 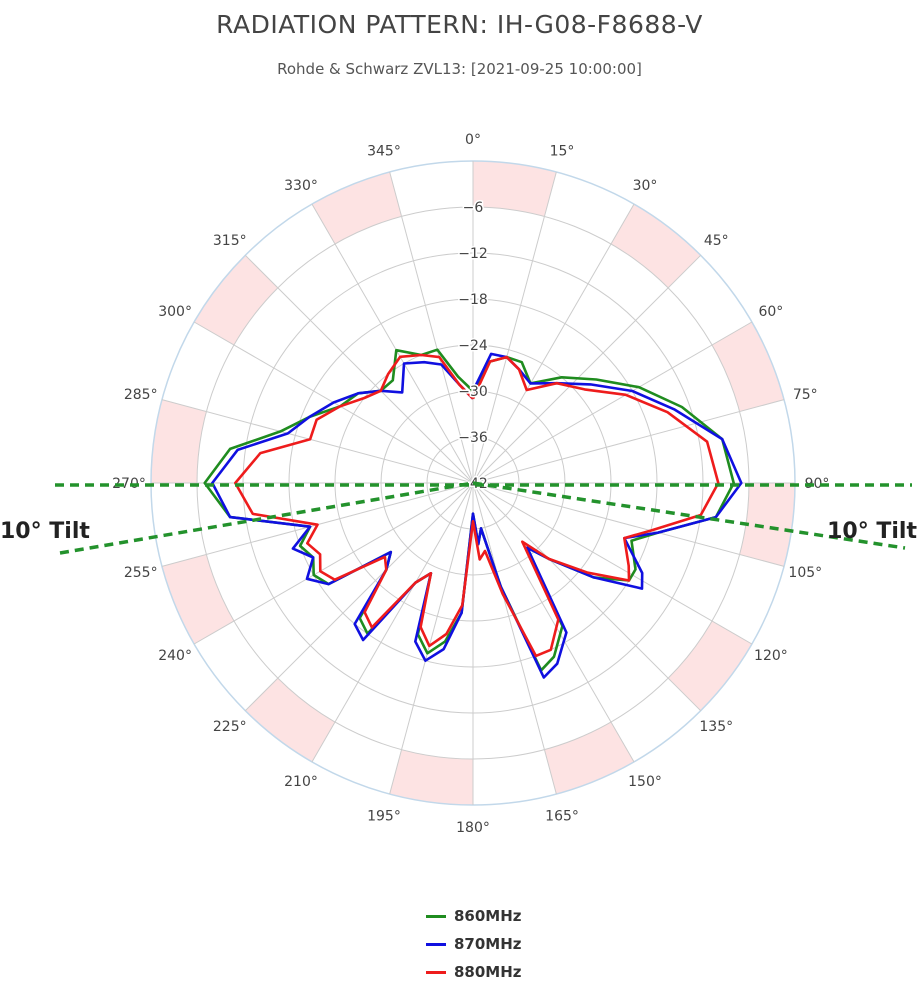 I want to click on legend: 860MHz 870MHz 880MHz, so click(x=474, y=944).